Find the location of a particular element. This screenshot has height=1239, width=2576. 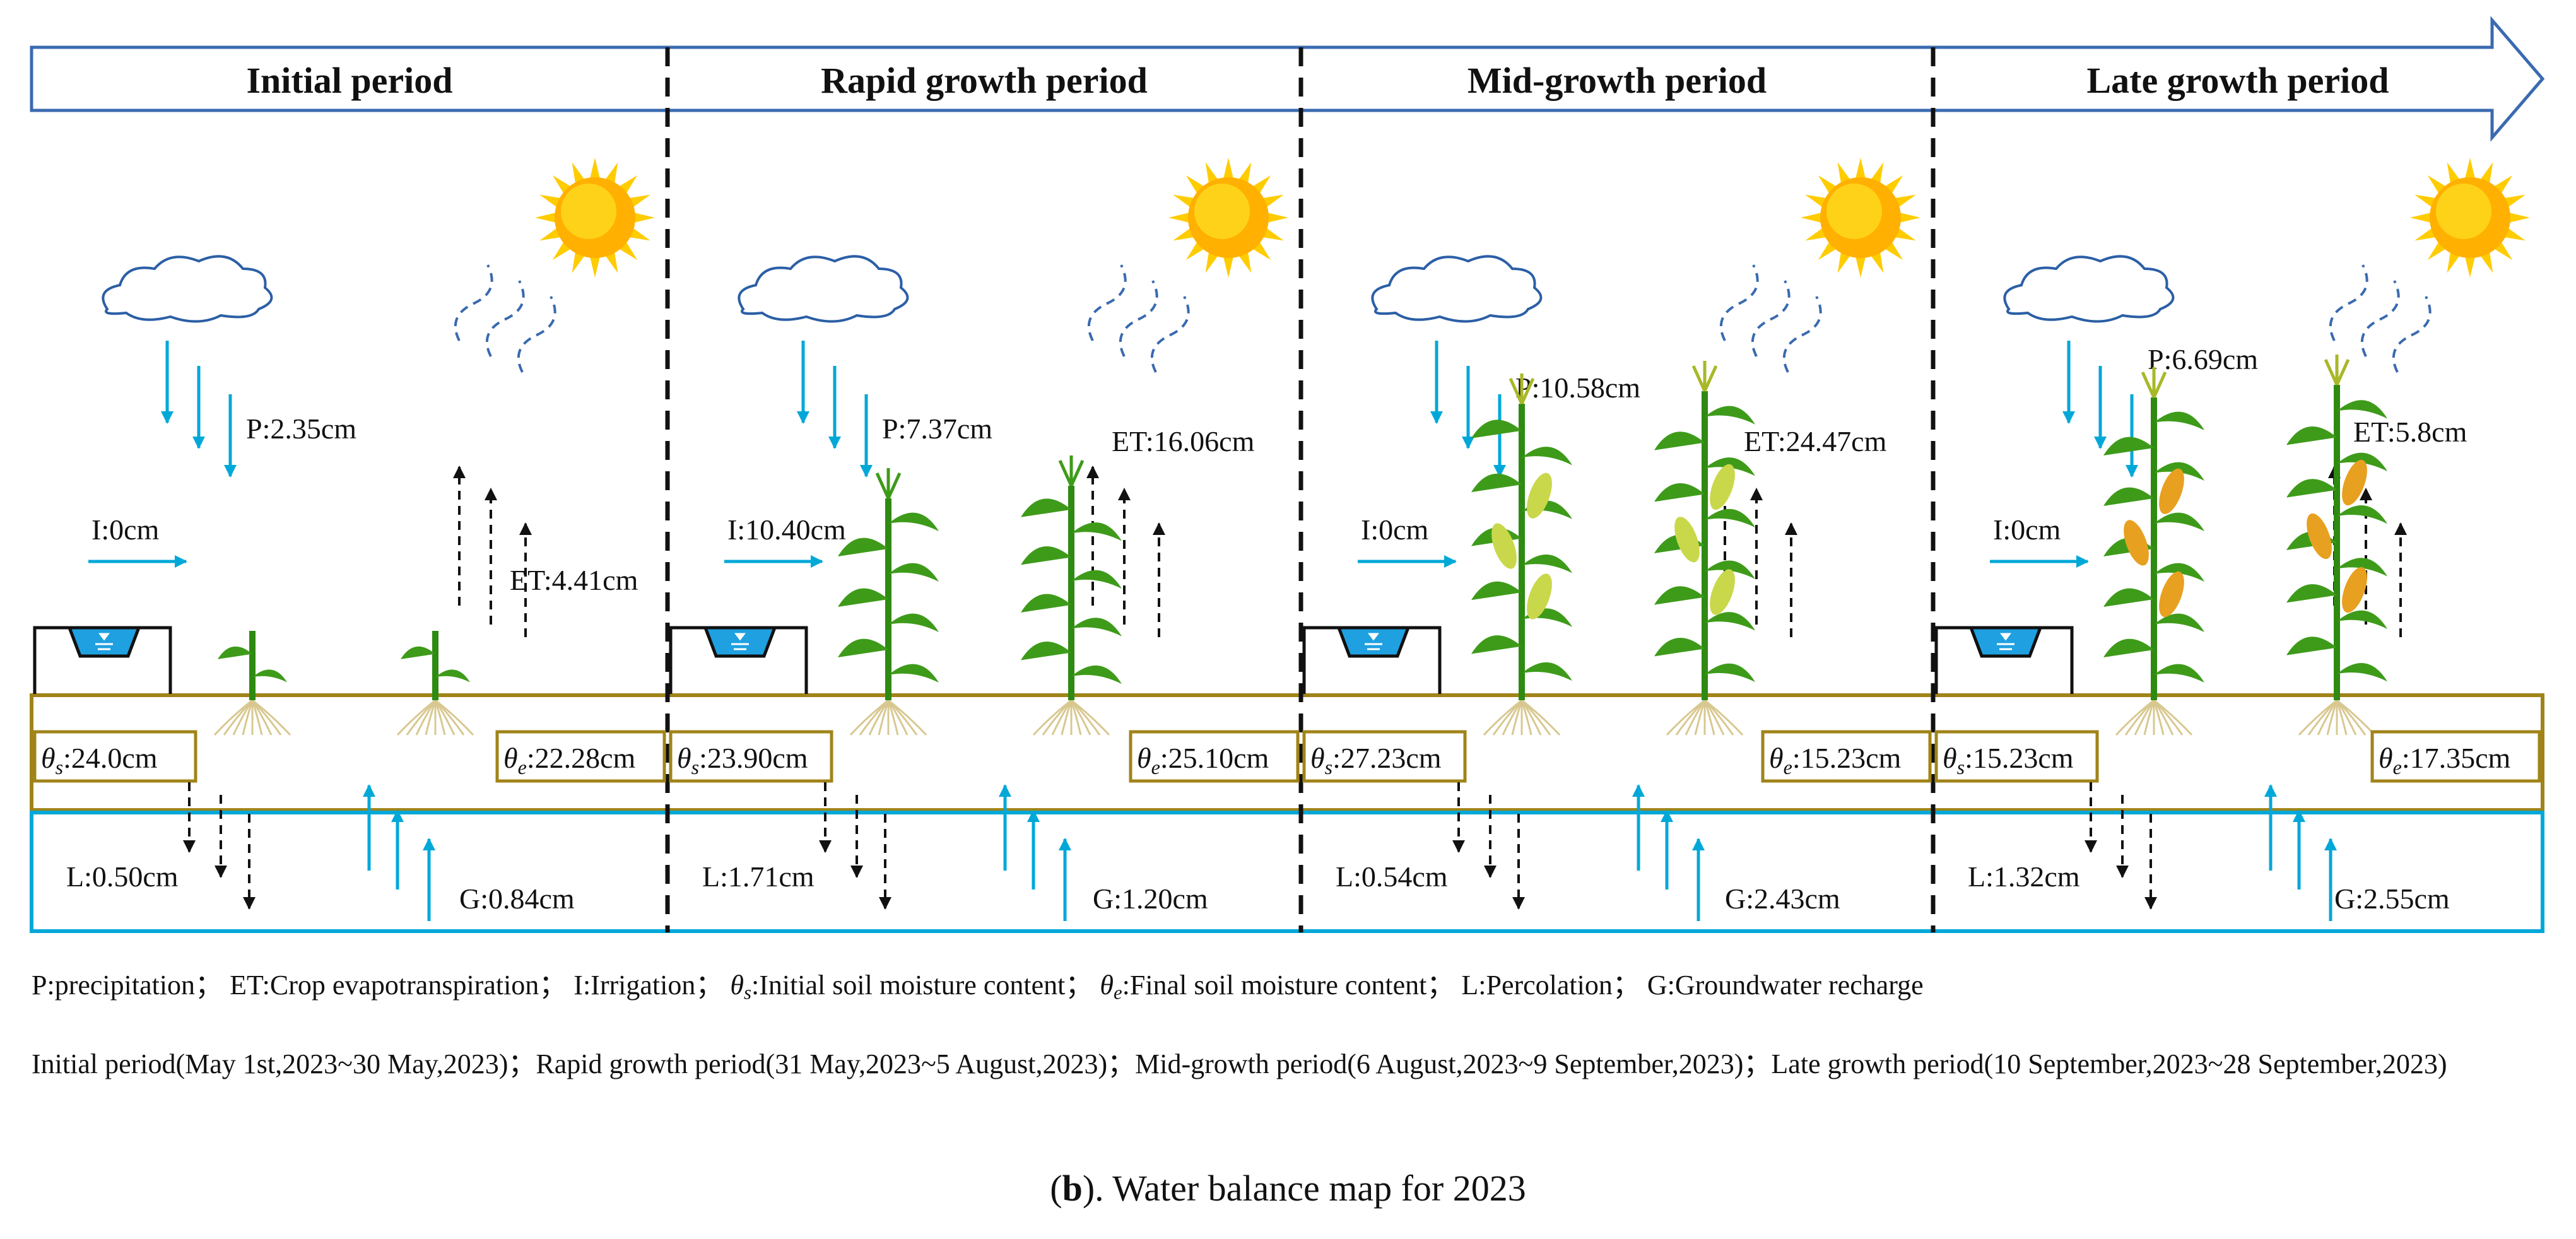

legend-theta-symbol: θ is located at coordinates (737, 985).